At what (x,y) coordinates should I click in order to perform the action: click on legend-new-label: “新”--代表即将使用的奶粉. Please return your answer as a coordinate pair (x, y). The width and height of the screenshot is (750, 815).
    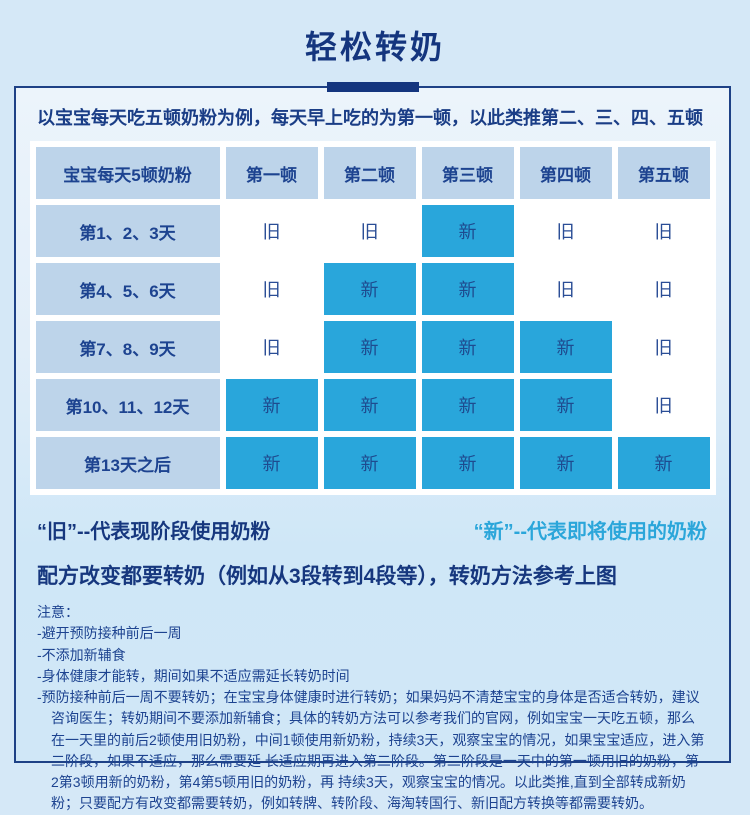
    Looking at the image, I should click on (590, 532).